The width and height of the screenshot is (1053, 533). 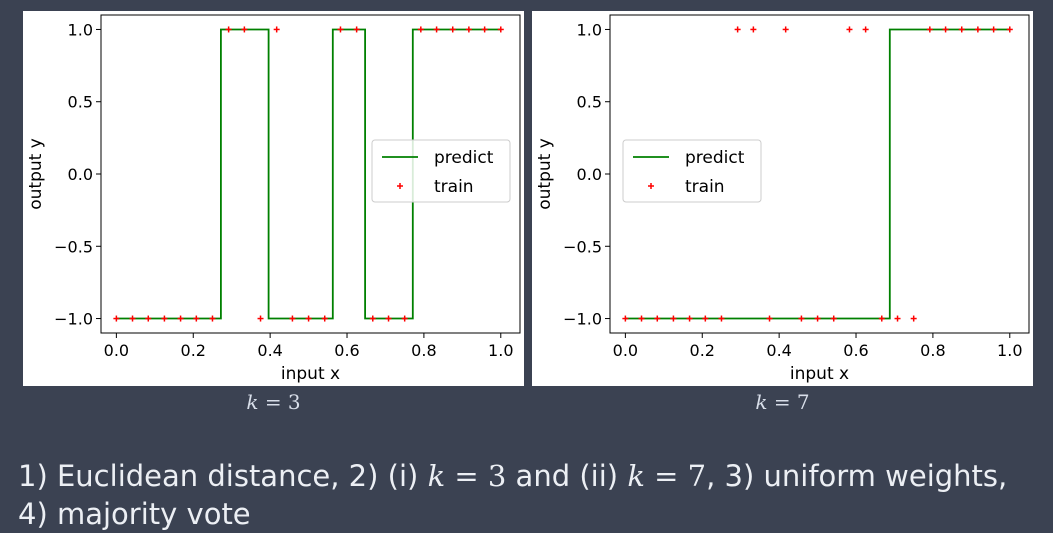 I want to click on chart0-ytick-label: 0.5, so click(x=80, y=102).